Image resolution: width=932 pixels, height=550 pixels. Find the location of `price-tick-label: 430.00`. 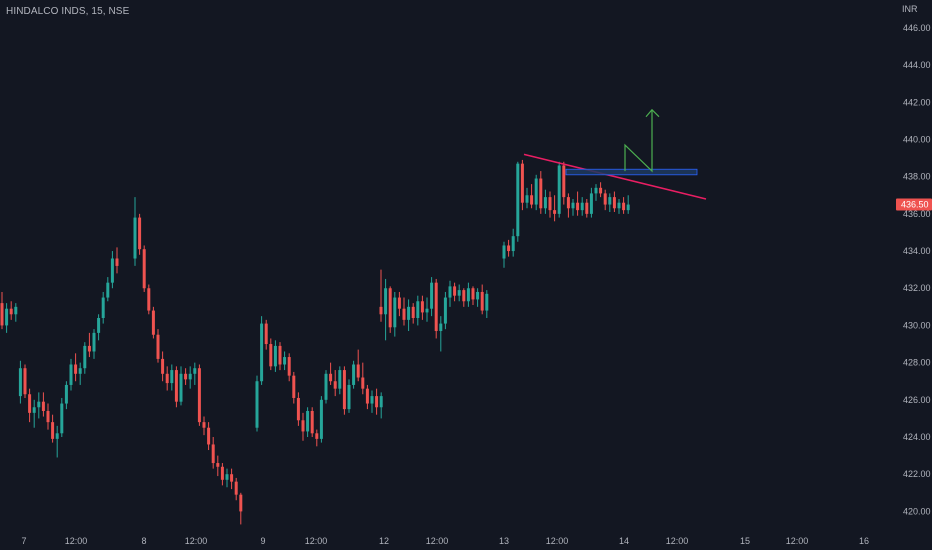

price-tick-label: 430.00 is located at coordinates (917, 325).